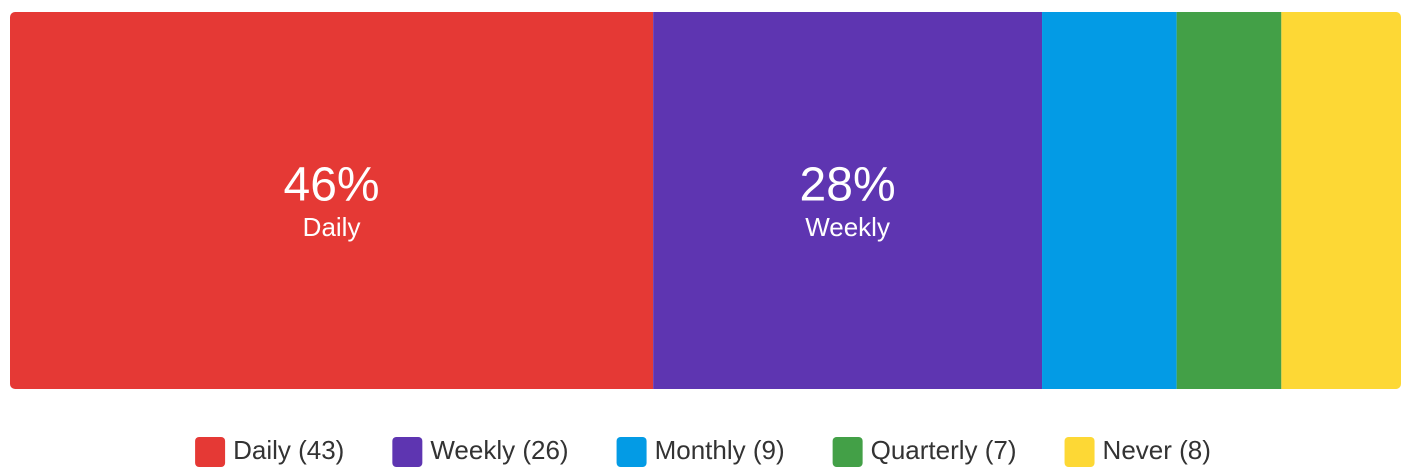 This screenshot has width=1406, height=470. Describe the element at coordinates (944, 450) in the screenshot. I see `legend-label: Quarterly (7)` at that location.